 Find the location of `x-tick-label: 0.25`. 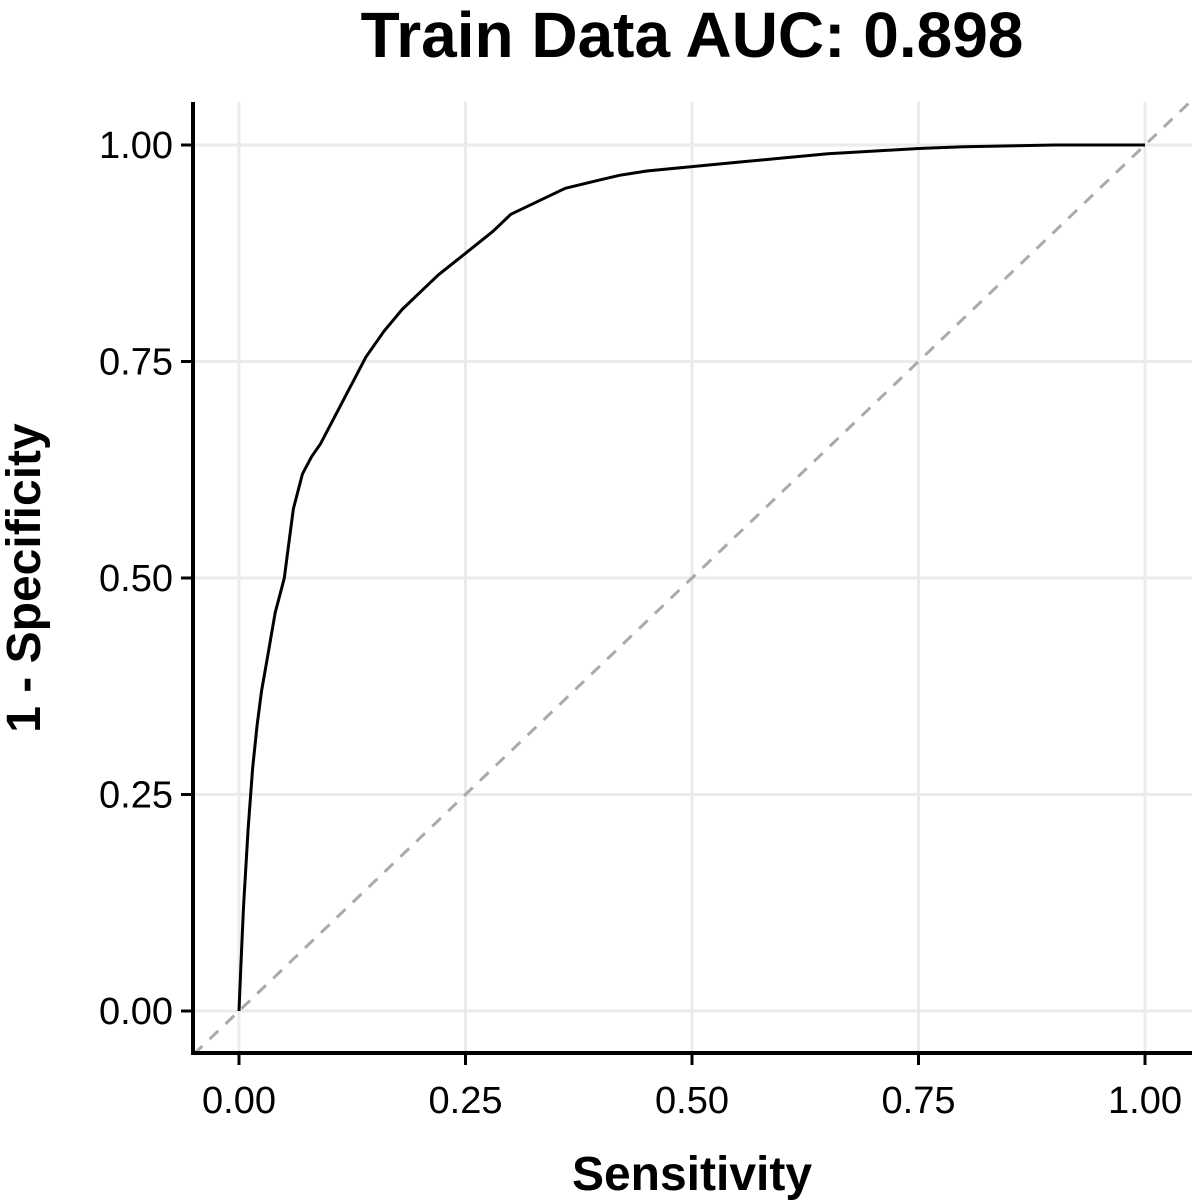

x-tick-label: 0.25 is located at coordinates (466, 1101).